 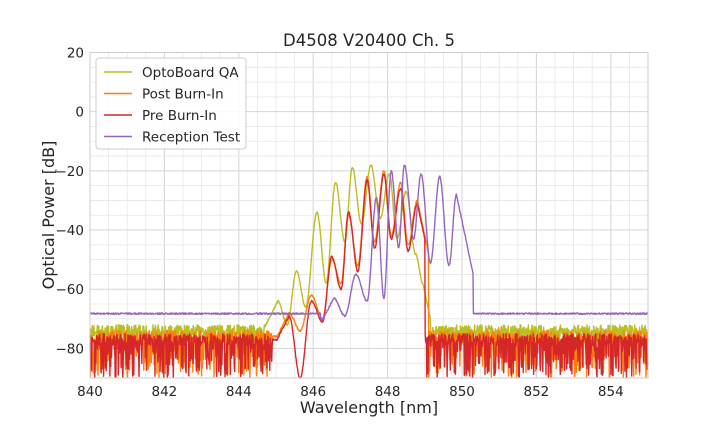 I want to click on y-tick-label: 20, so click(x=75, y=54).